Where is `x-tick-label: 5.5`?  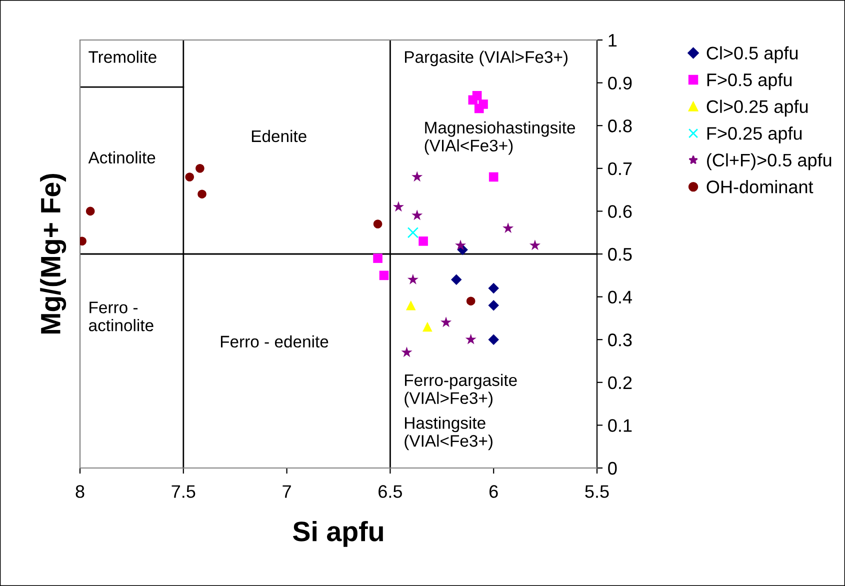
x-tick-label: 5.5 is located at coordinates (597, 491).